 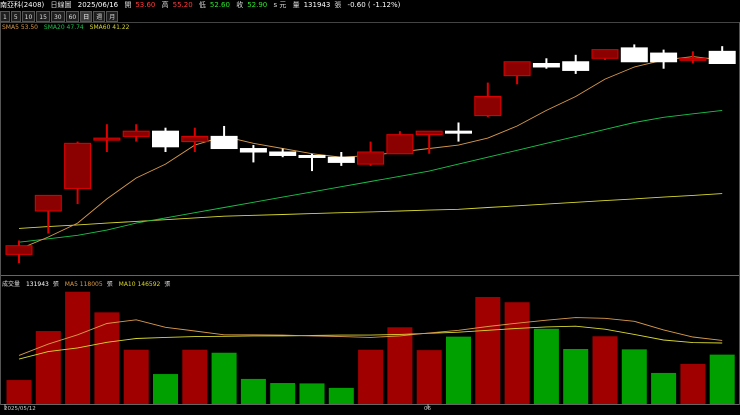 I want to click on close-value: 52.90, so click(x=257, y=5).